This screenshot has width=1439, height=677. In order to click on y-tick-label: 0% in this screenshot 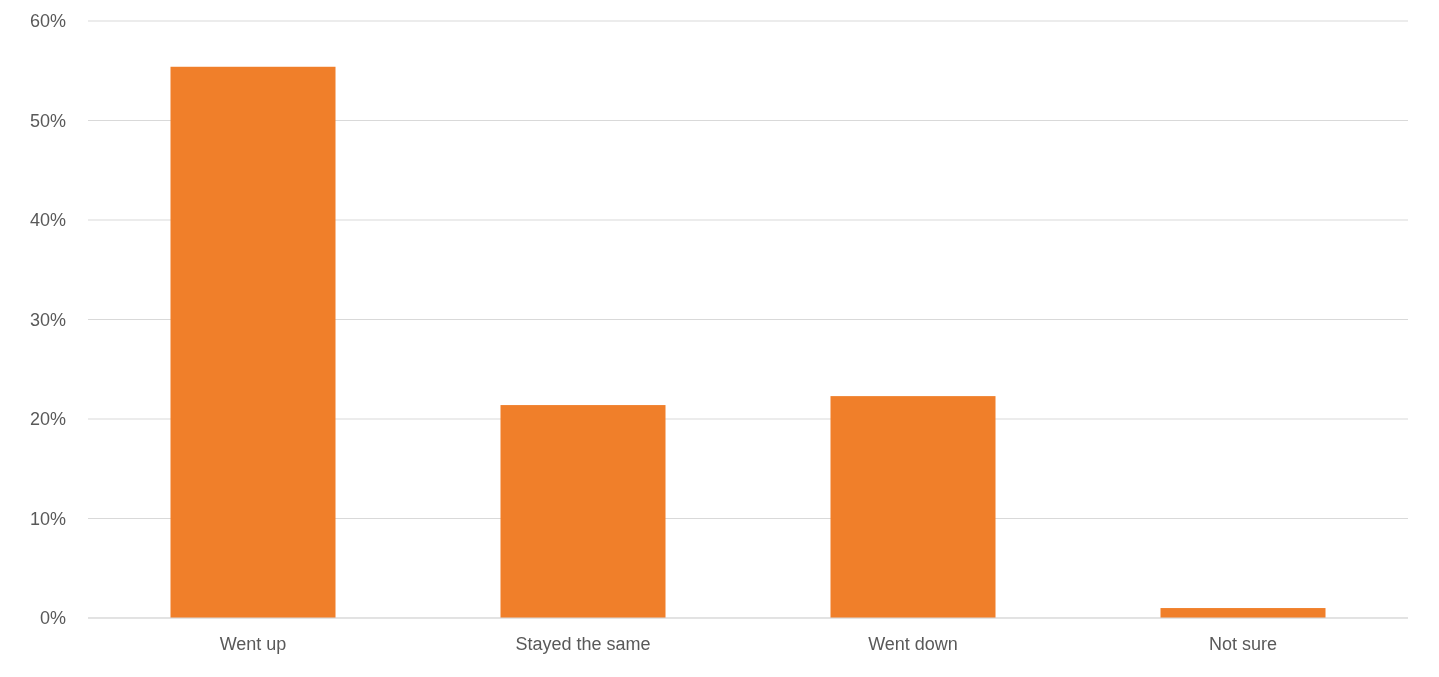, I will do `click(52, 618)`.